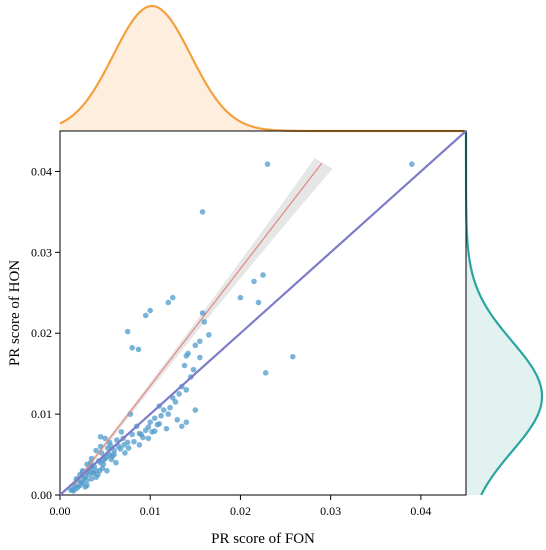 Image resolution: width=546 pixels, height=550 pixels. I want to click on x-tick-label: 0.03, so click(330, 511).